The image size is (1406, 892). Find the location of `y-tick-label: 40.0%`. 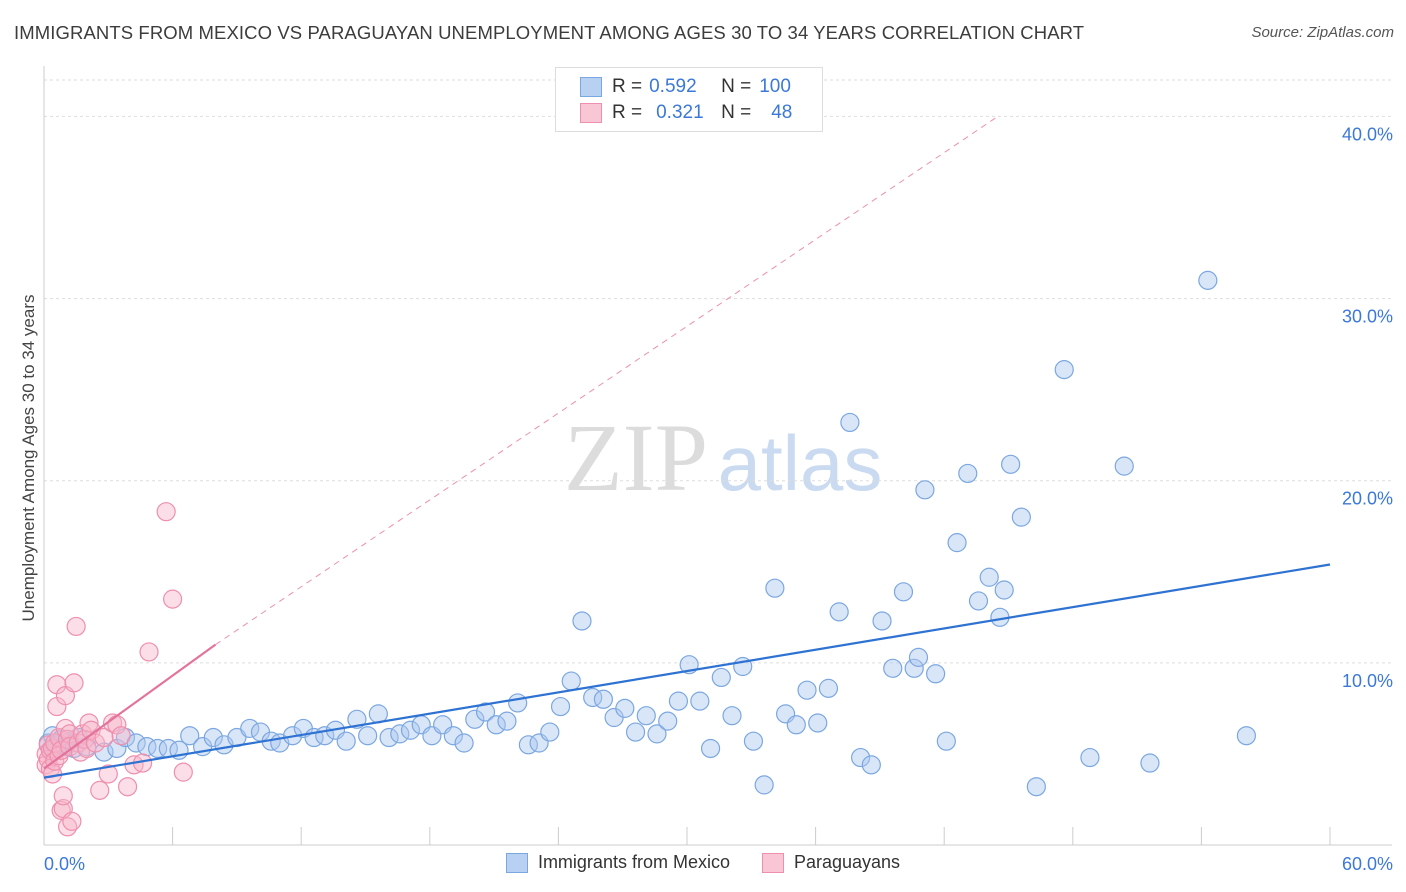

y-tick-label: 40.0% is located at coordinates (1367, 134).